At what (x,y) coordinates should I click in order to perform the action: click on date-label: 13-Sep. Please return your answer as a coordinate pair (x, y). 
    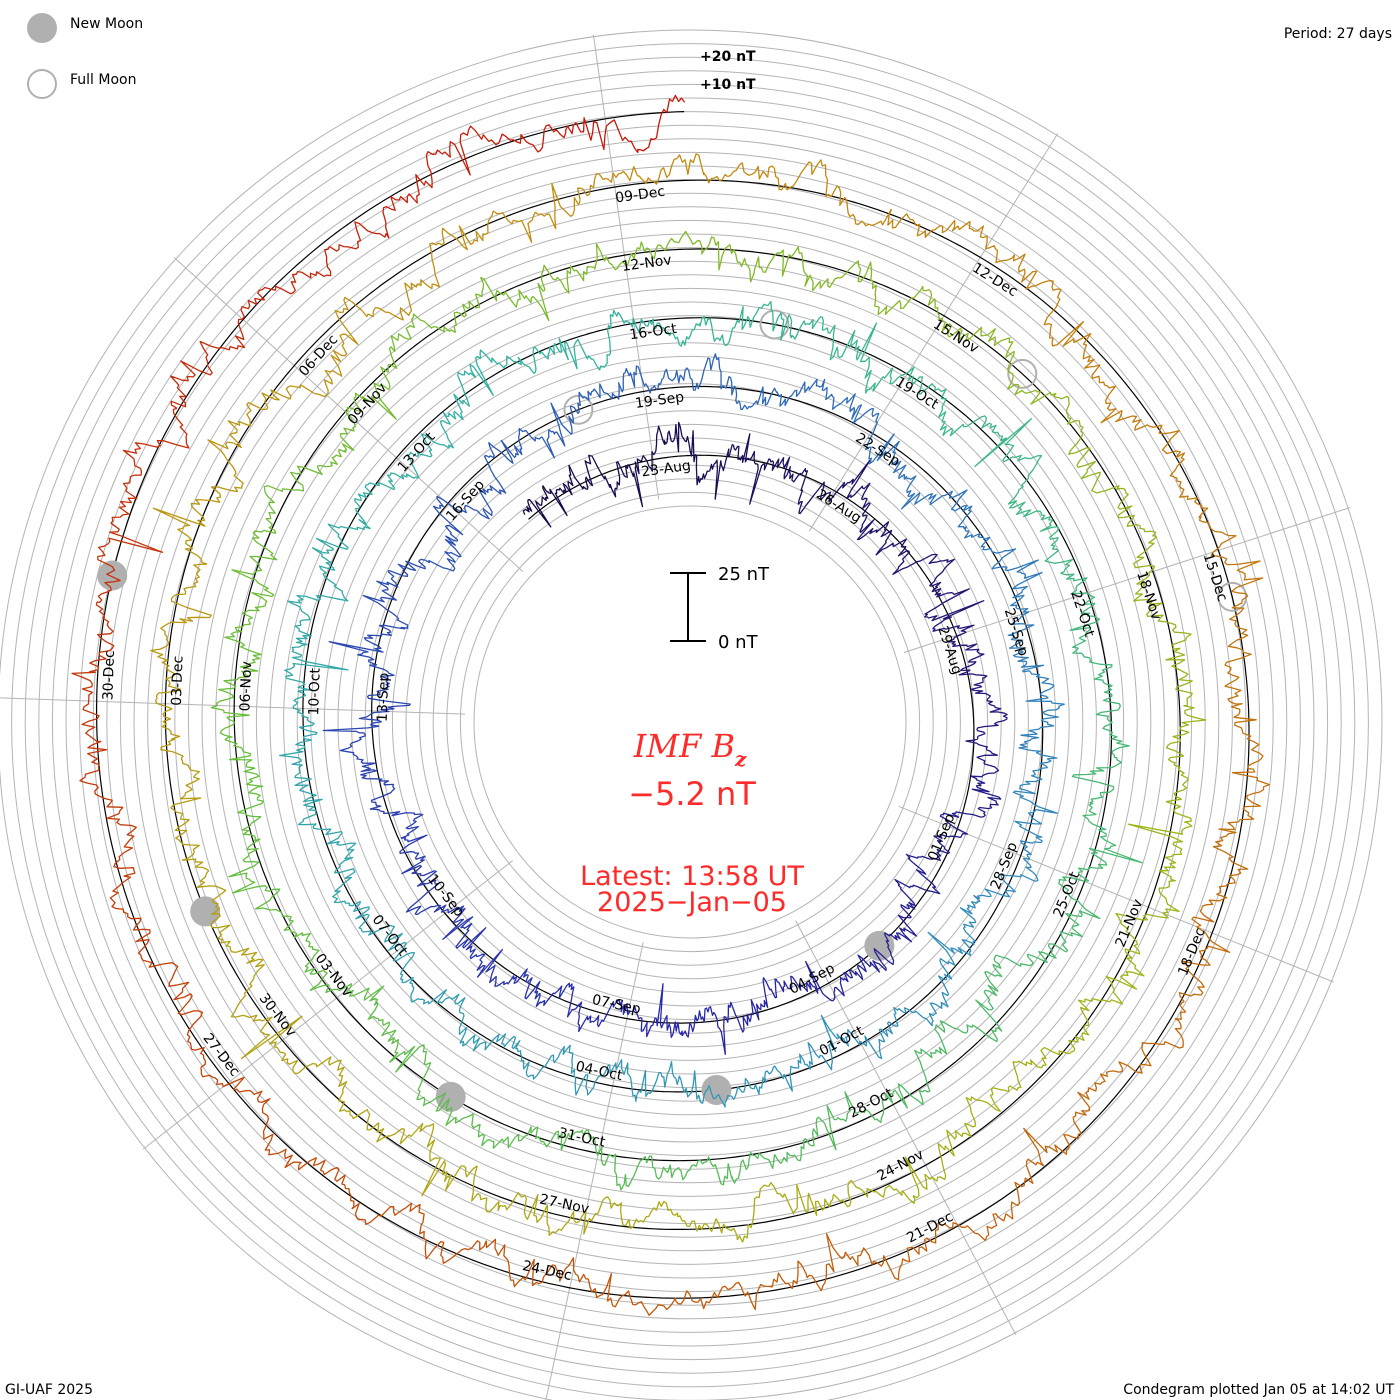
    Looking at the image, I should click on (384, 697).